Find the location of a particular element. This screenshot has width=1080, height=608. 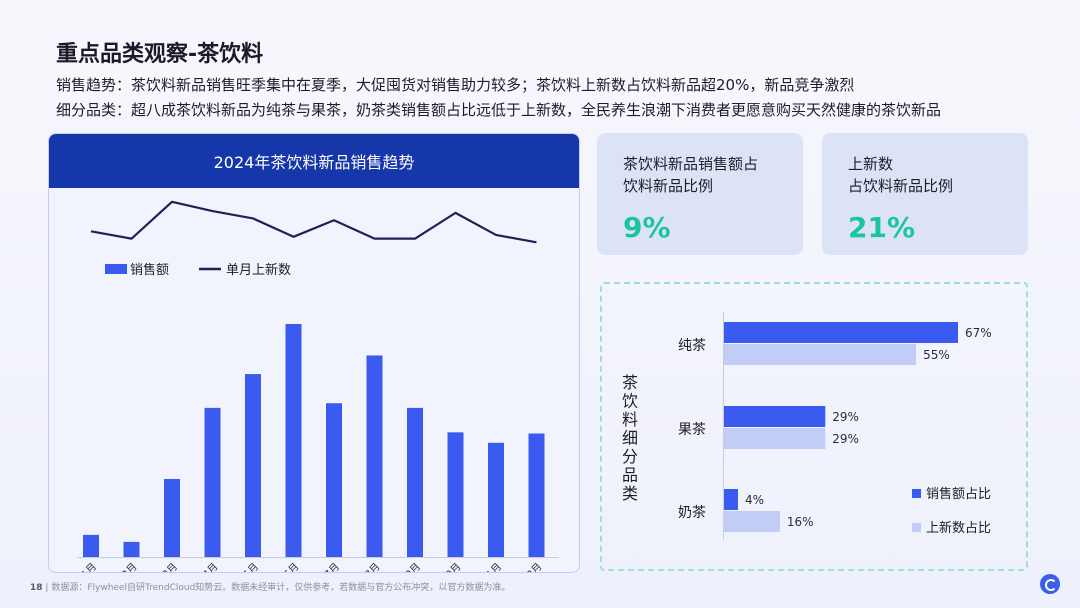

x-tick-label-9: 2024年9月 is located at coordinates (400, 566).